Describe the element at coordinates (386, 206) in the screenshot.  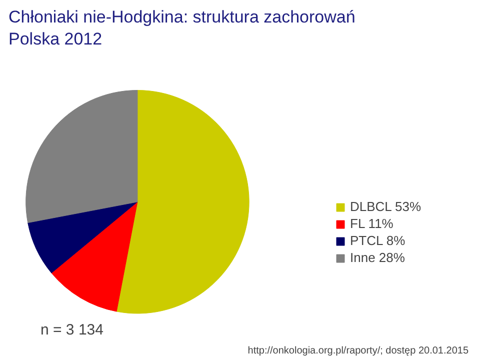
I see `legend-label: DLBCL 53%` at that location.